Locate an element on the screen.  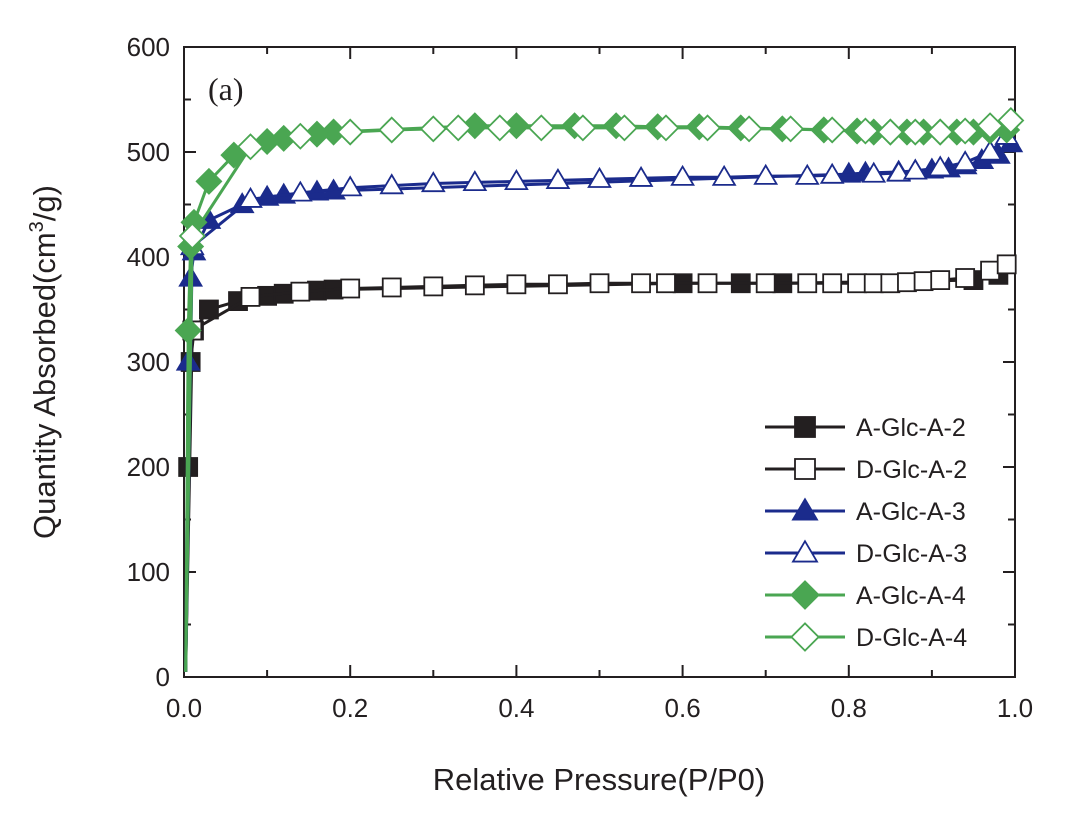
legend-label: A-Glc-A-3 is located at coordinates (911, 512).